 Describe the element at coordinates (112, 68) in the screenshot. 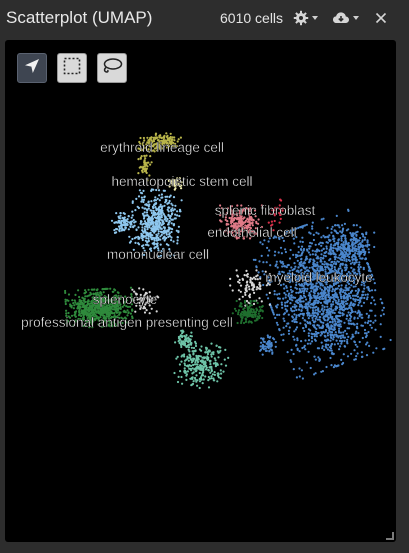

I see `lasso-select-tool-button` at that location.